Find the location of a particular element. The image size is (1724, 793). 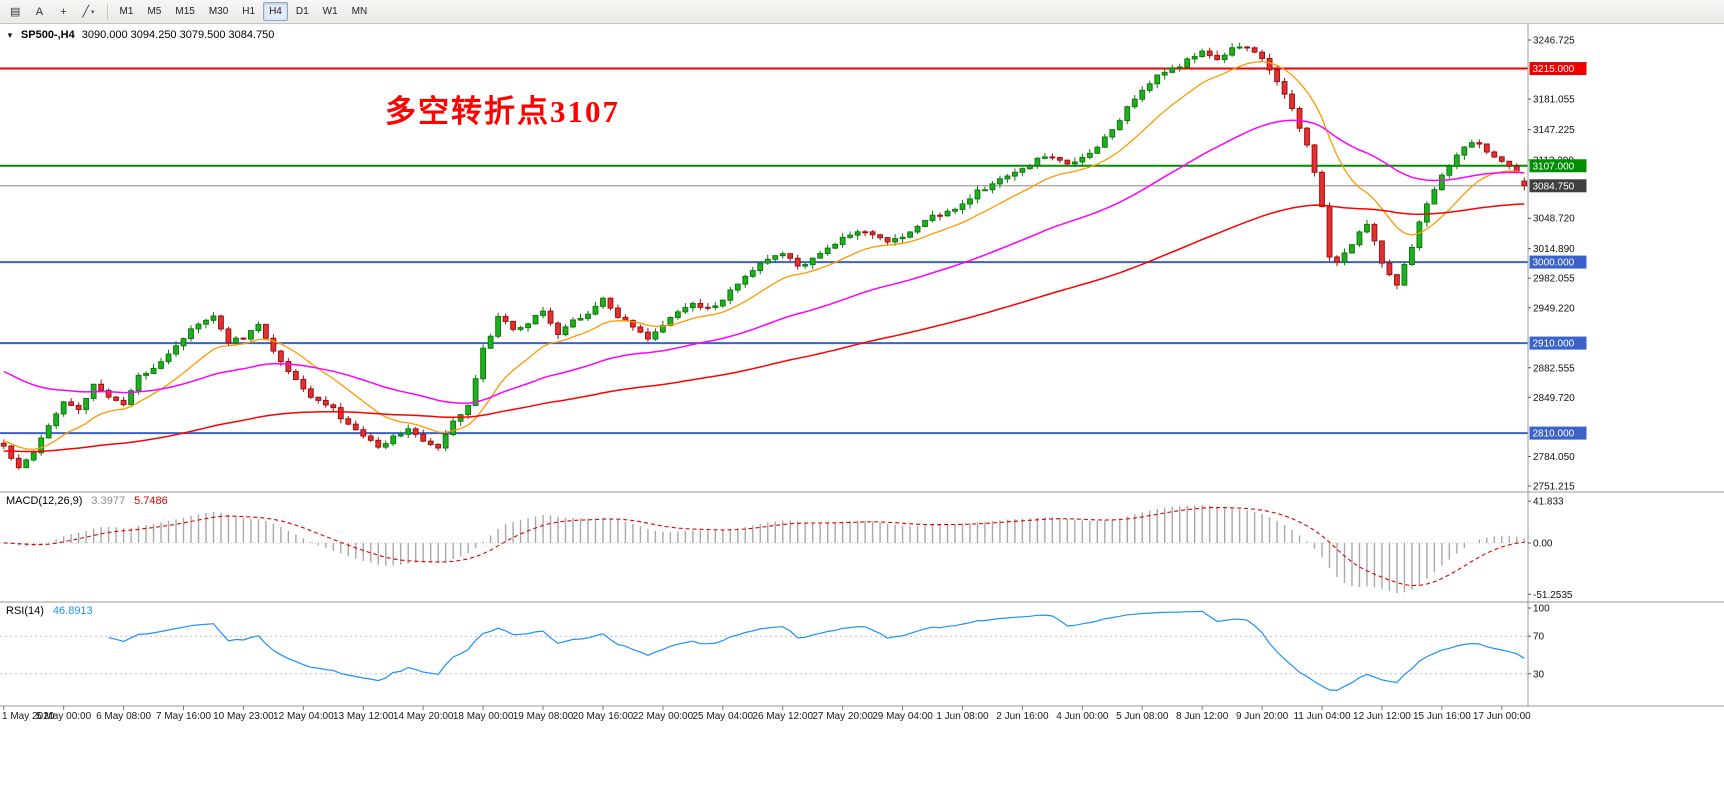

svg-text: 19 May 08:00 is located at coordinates (543, 716).